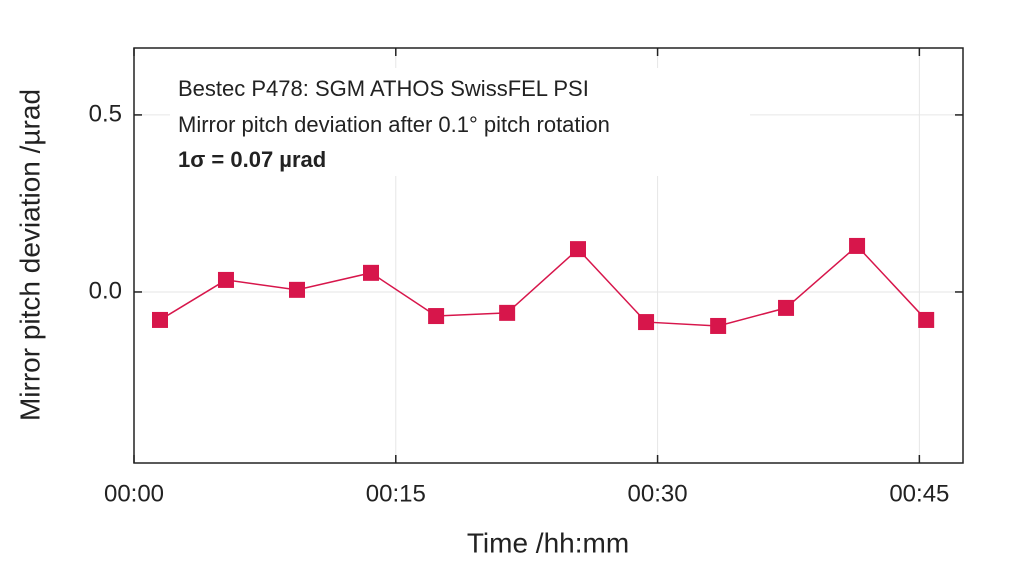 This screenshot has width=1024, height=564. What do you see at coordinates (134, 493) in the screenshot?
I see `x-tick-label: 00:00` at bounding box center [134, 493].